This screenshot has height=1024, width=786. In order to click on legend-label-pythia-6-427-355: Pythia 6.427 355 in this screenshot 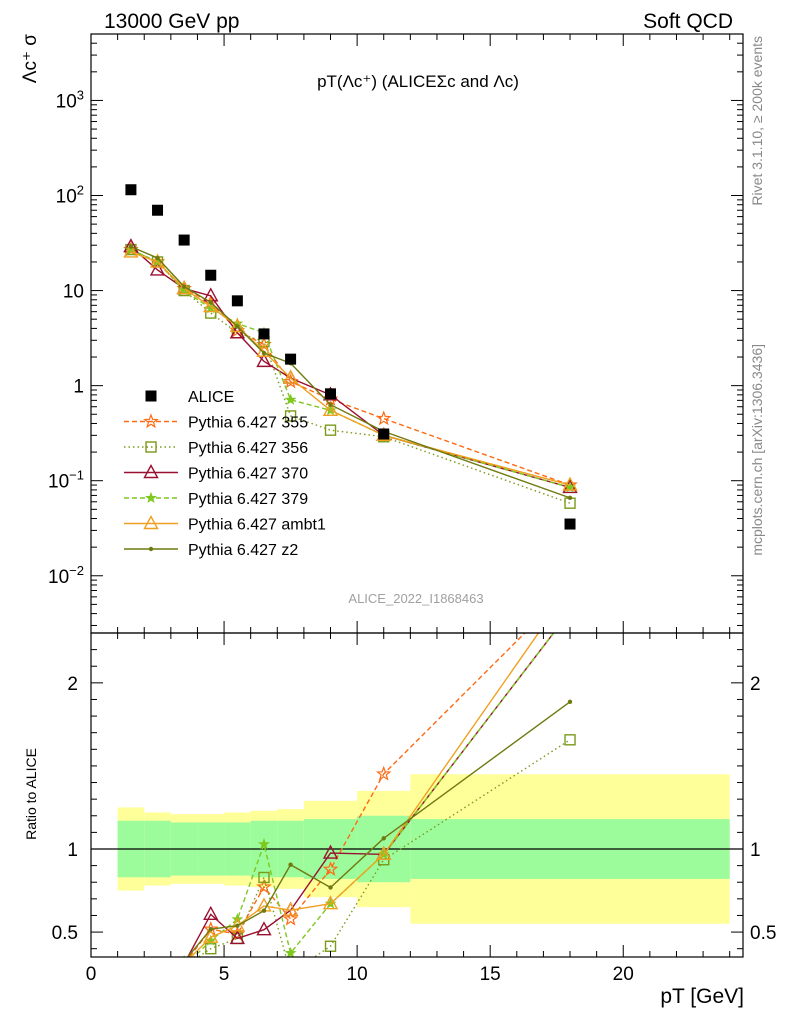, I will do `click(248, 423)`.